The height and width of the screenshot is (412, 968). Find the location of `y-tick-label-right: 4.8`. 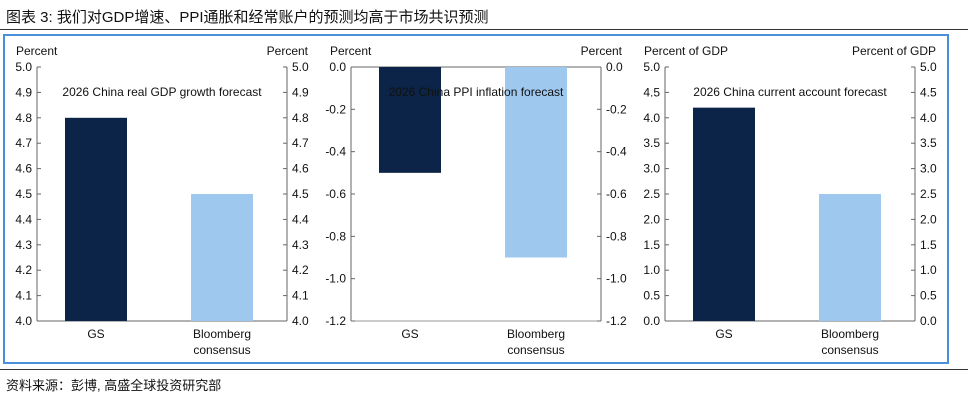

y-tick-label-right: 4.8 is located at coordinates (300, 118).